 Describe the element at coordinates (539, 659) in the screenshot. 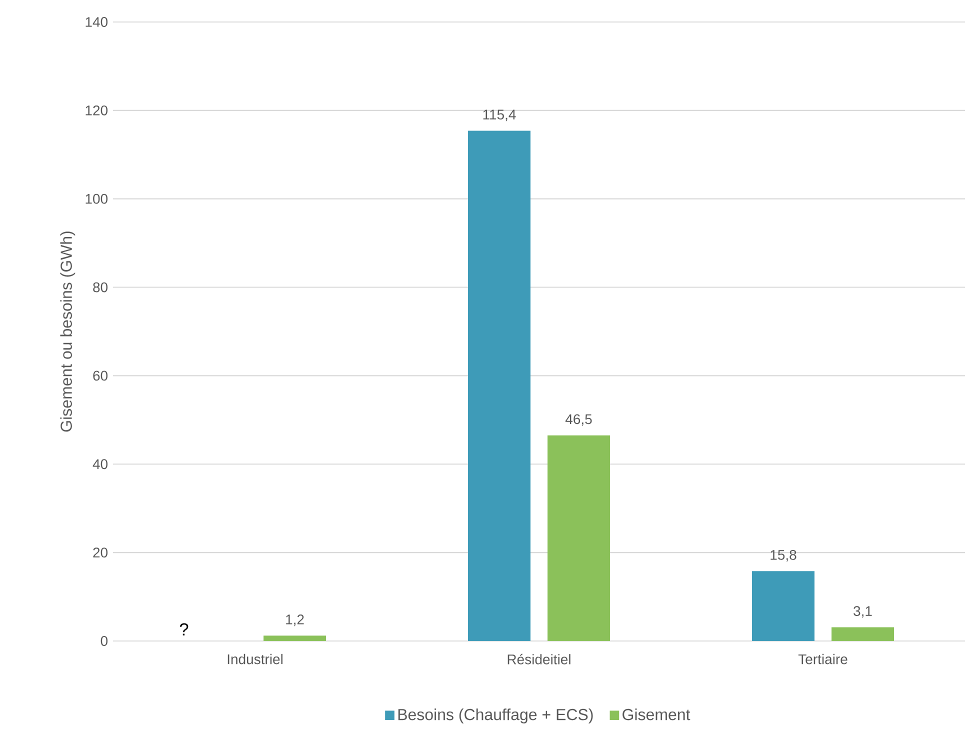

I see `x-tick-label: Résideitiel` at that location.